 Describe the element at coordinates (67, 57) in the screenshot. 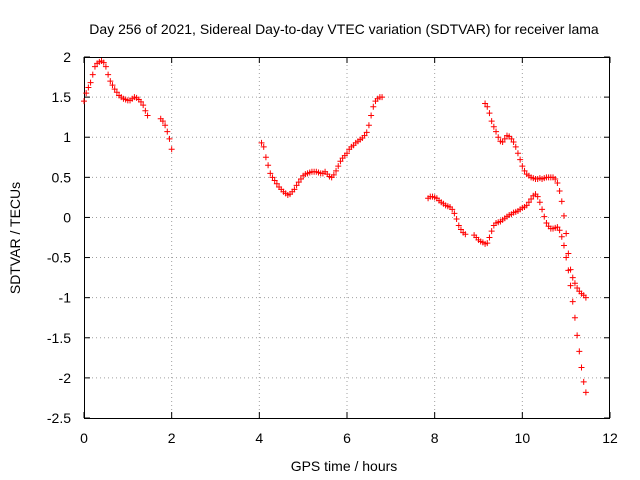

I see `y-tick-label: 2` at that location.